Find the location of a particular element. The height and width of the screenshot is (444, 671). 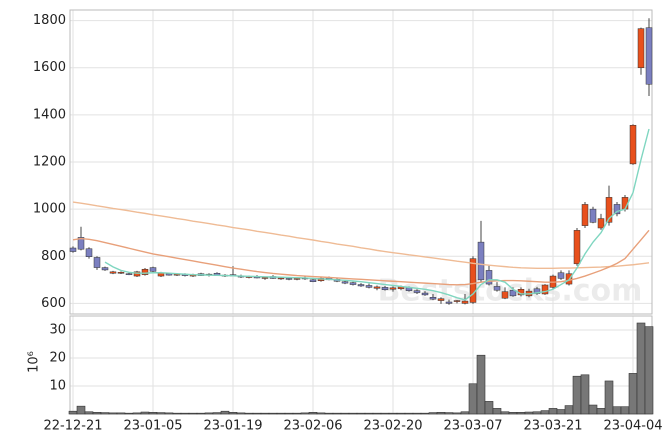

x-tick-label: 23-02-06 is located at coordinates (312, 426).